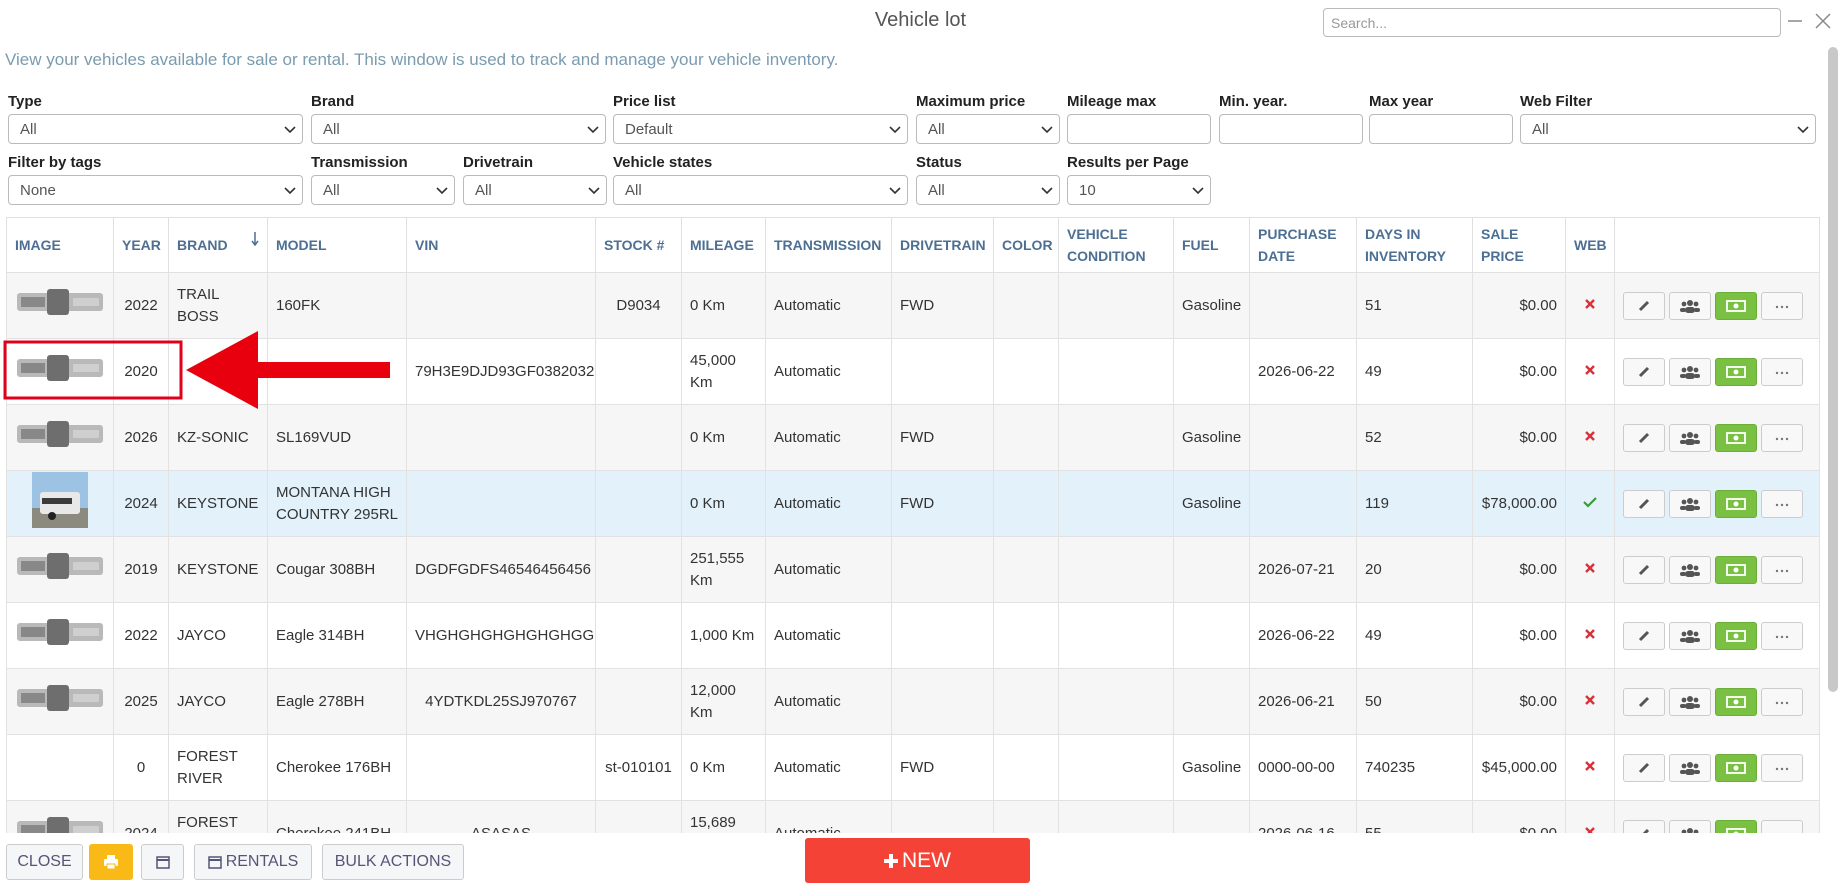  Describe the element at coordinates (44, 862) in the screenshot. I see `close-button: CLOSE` at that location.